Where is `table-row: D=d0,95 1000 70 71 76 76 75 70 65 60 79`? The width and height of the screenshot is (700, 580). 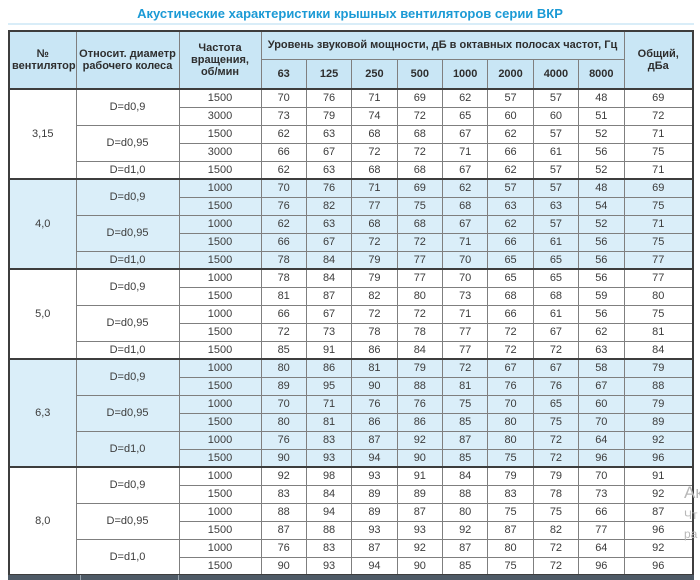 table-row: D=d0,95 1000 70 71 76 76 75 70 65 60 79 is located at coordinates (351, 413).